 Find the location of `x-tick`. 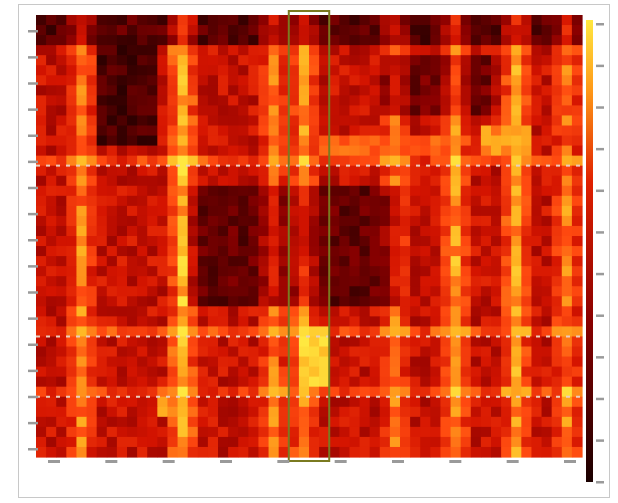

x-tick is located at coordinates (512, 461).